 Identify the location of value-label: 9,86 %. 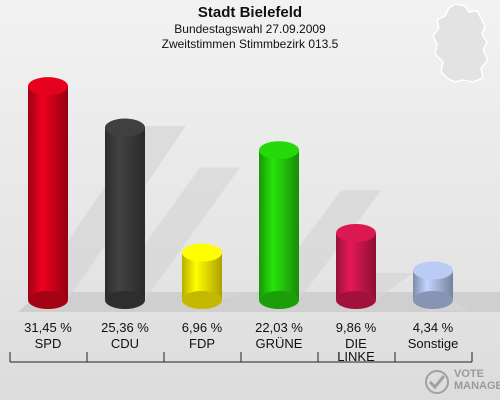
(356, 327).